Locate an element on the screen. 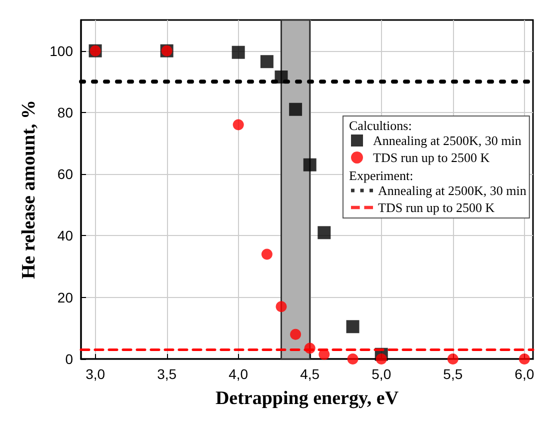 This screenshot has width=555, height=421. x-tick-label: 5,0 is located at coordinates (382, 374).